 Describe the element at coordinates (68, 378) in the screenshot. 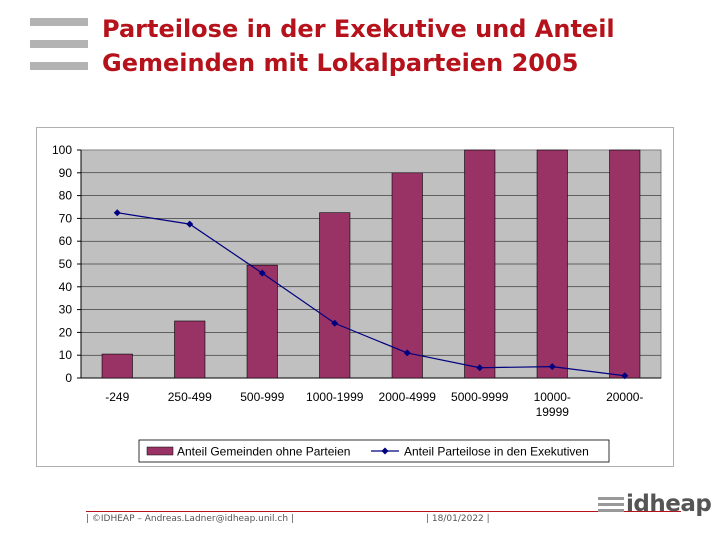

I see `y-tick-label: 0` at that location.